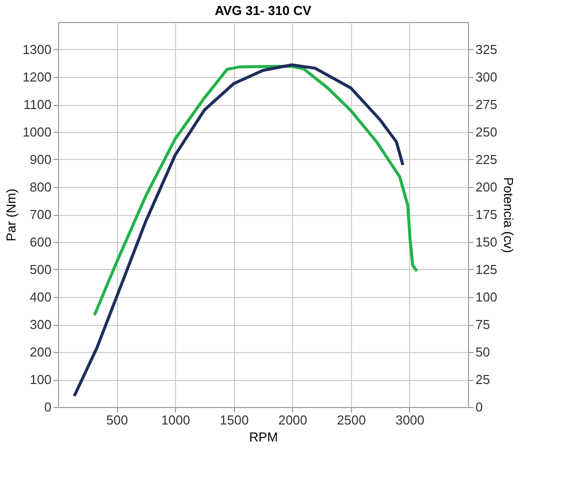  Describe the element at coordinates (487, 104) in the screenshot. I see `y2-tick-label: 275` at that location.